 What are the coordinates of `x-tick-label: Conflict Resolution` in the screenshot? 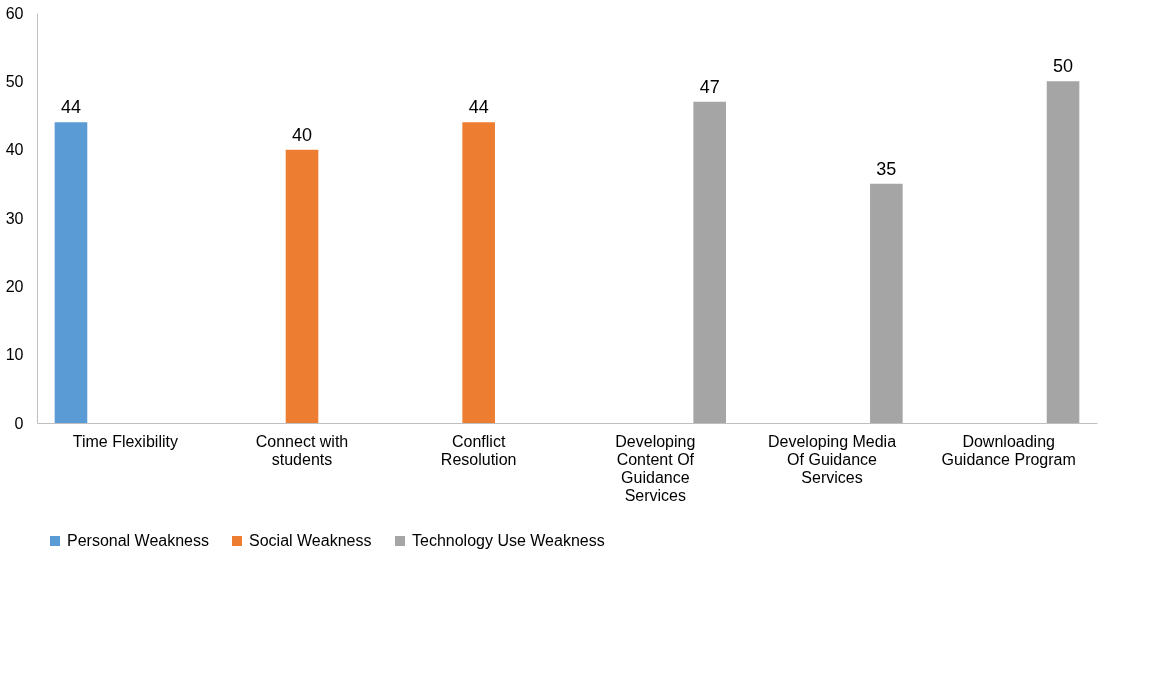 It's located at (478, 450).